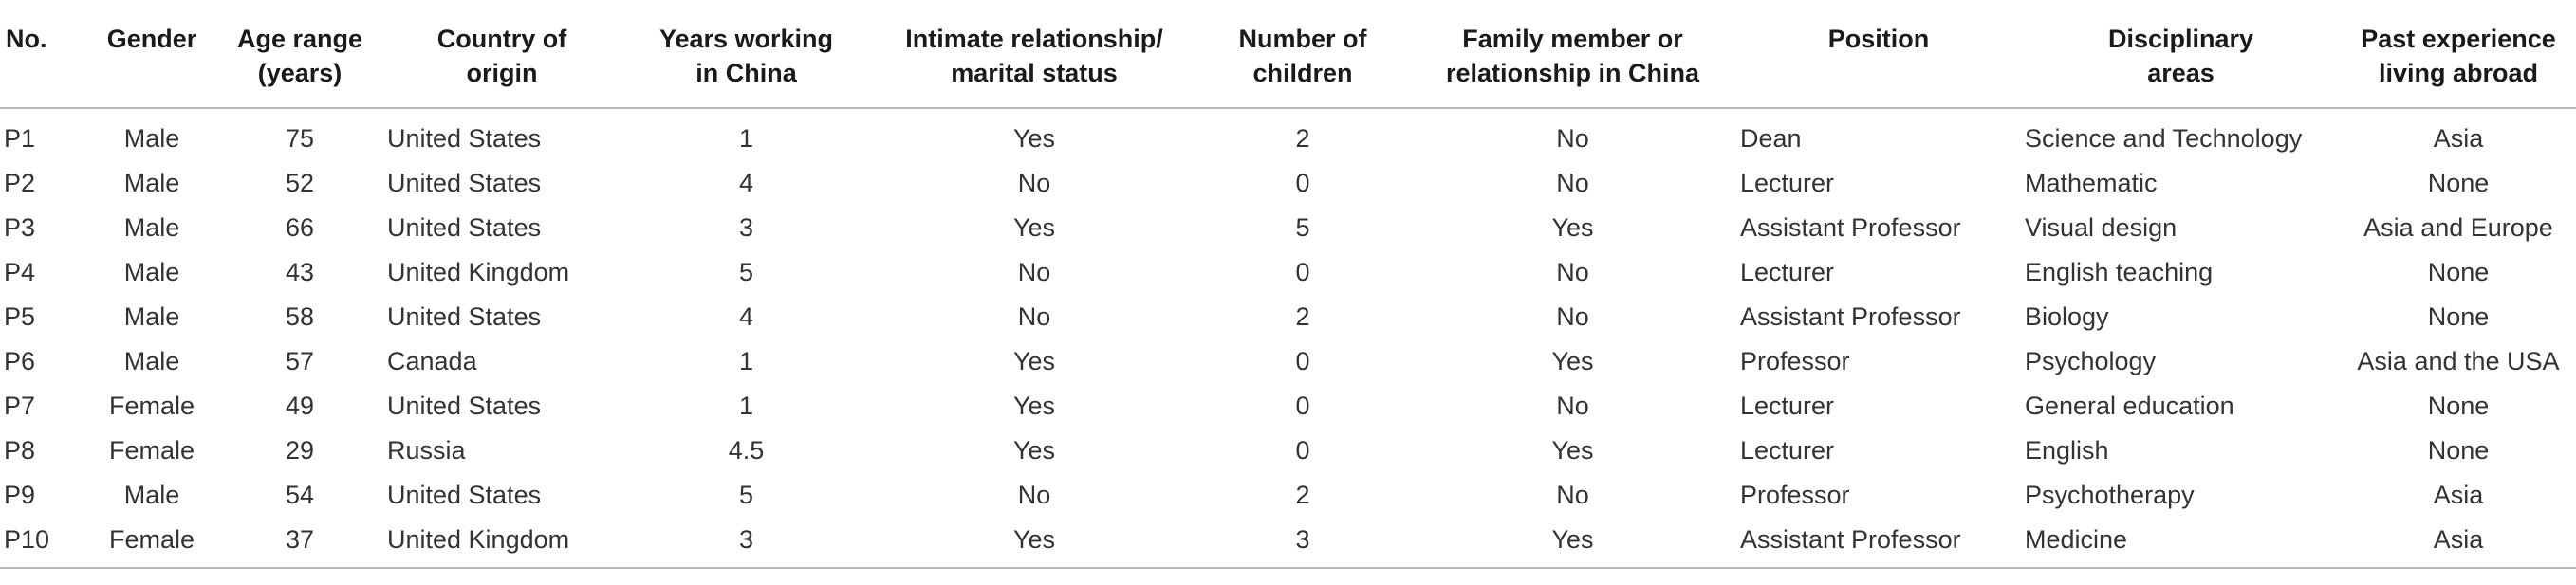 The height and width of the screenshot is (585, 2576). What do you see at coordinates (1572, 39) in the screenshot?
I see `header-family-member-line-1: Family member or` at bounding box center [1572, 39].